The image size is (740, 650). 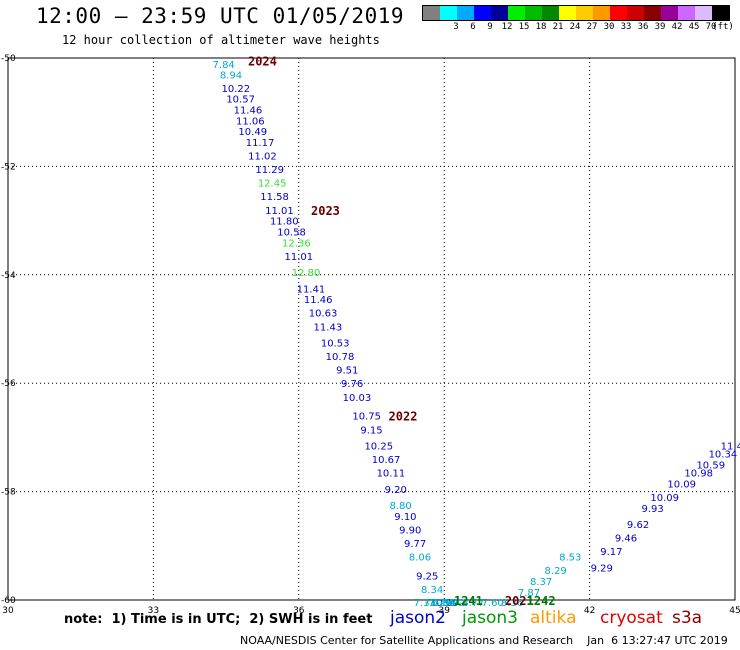 What do you see at coordinates (524, 27) in the screenshot?
I see `legend-label: 15` at bounding box center [524, 27].